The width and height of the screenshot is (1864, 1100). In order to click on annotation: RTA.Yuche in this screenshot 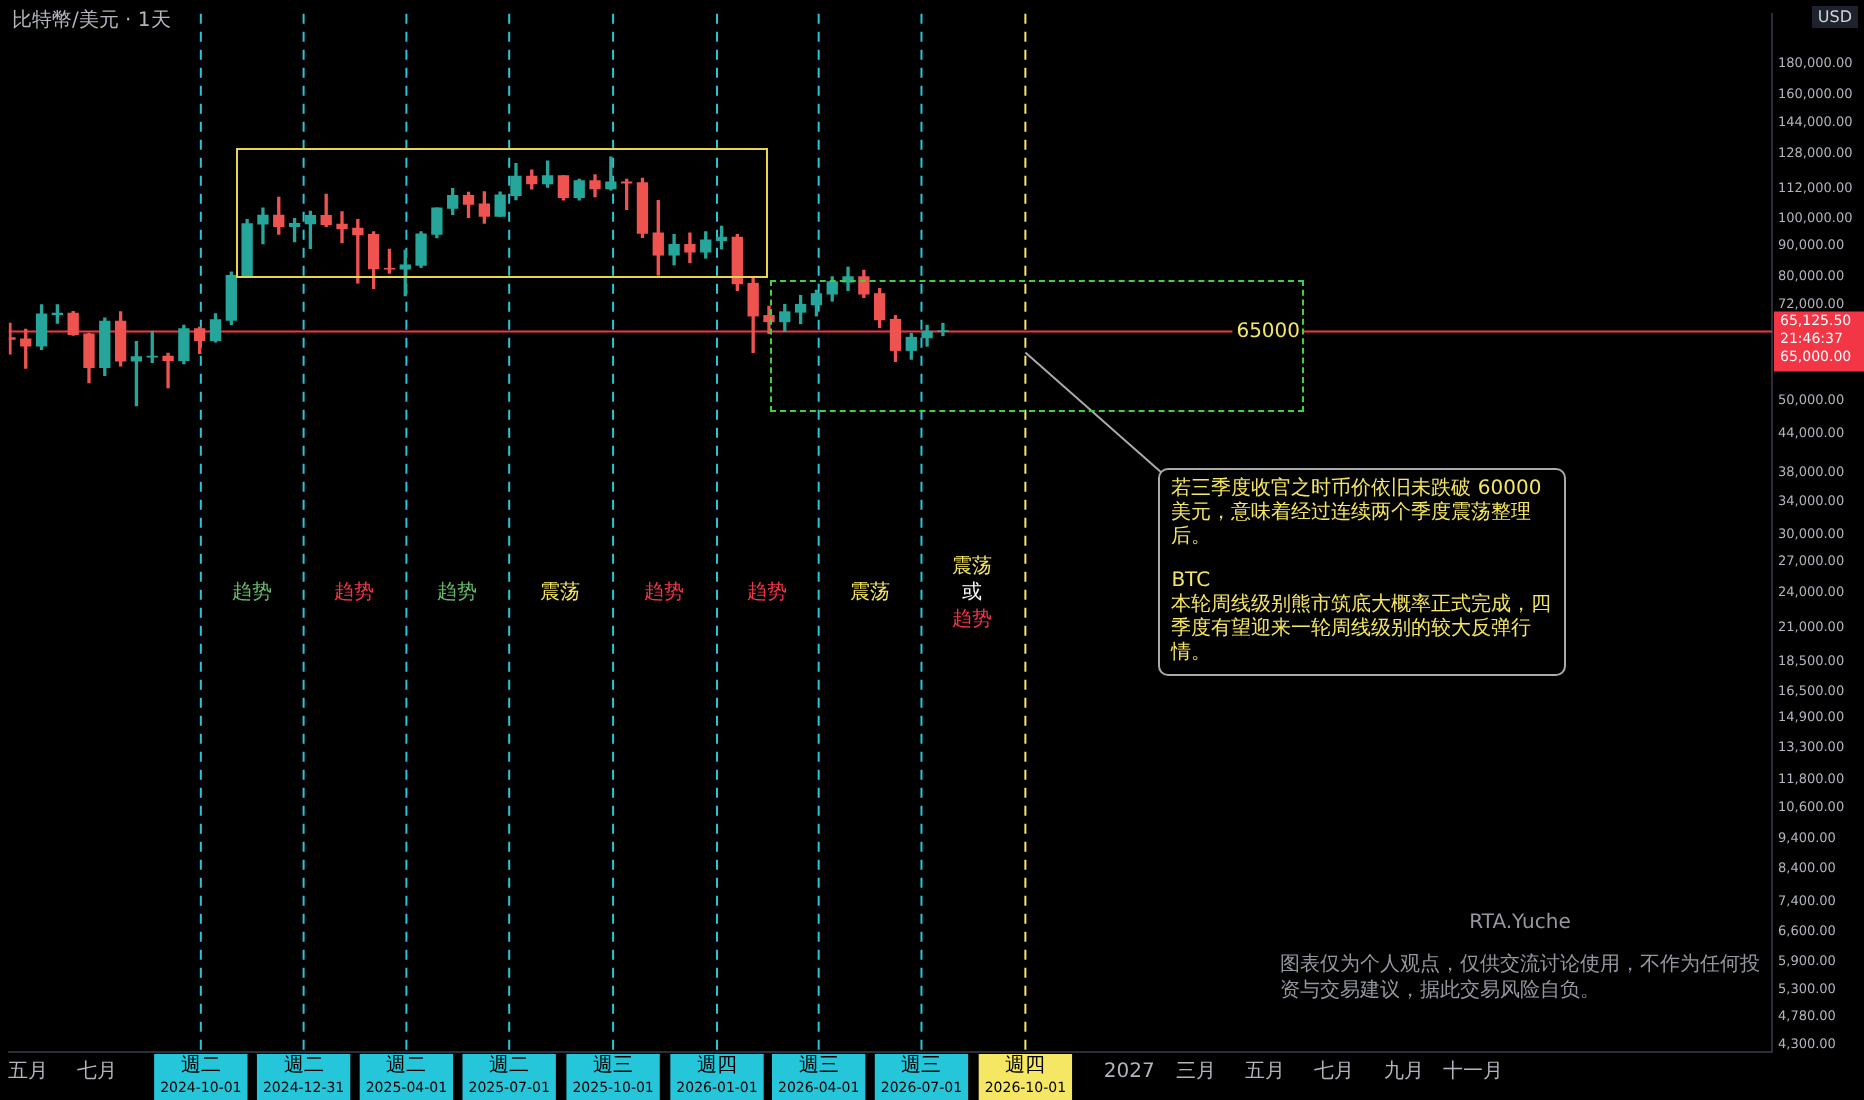, I will do `click(1520, 923)`.